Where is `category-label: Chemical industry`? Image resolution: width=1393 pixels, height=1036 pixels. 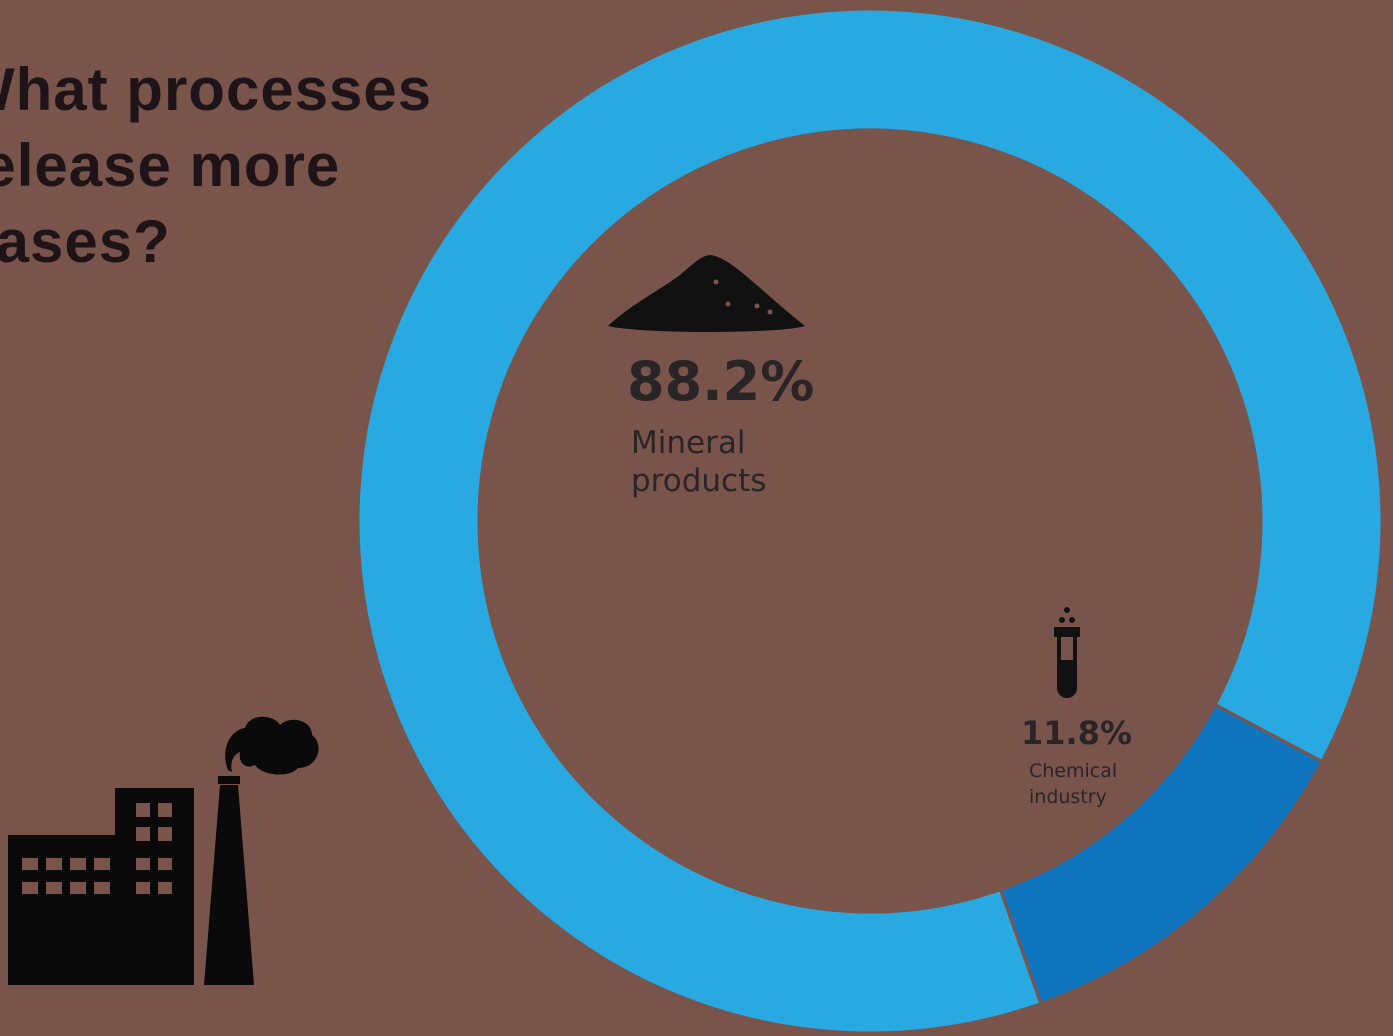
category-label: Chemical industry is located at coordinates (1073, 784).